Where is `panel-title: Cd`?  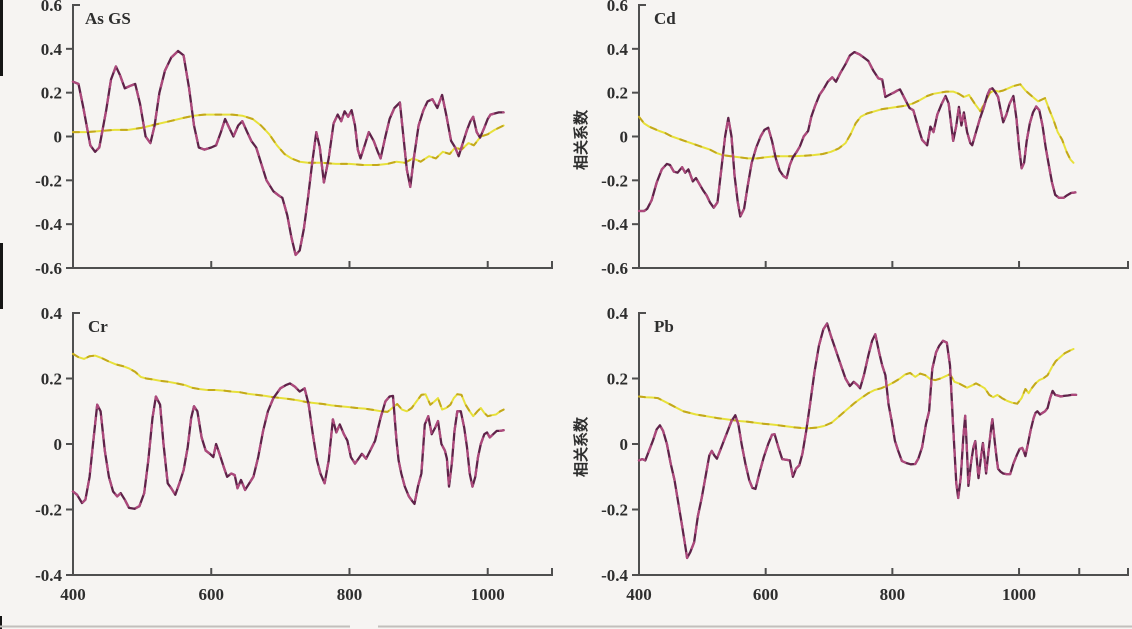
panel-title: Cd is located at coordinates (665, 18).